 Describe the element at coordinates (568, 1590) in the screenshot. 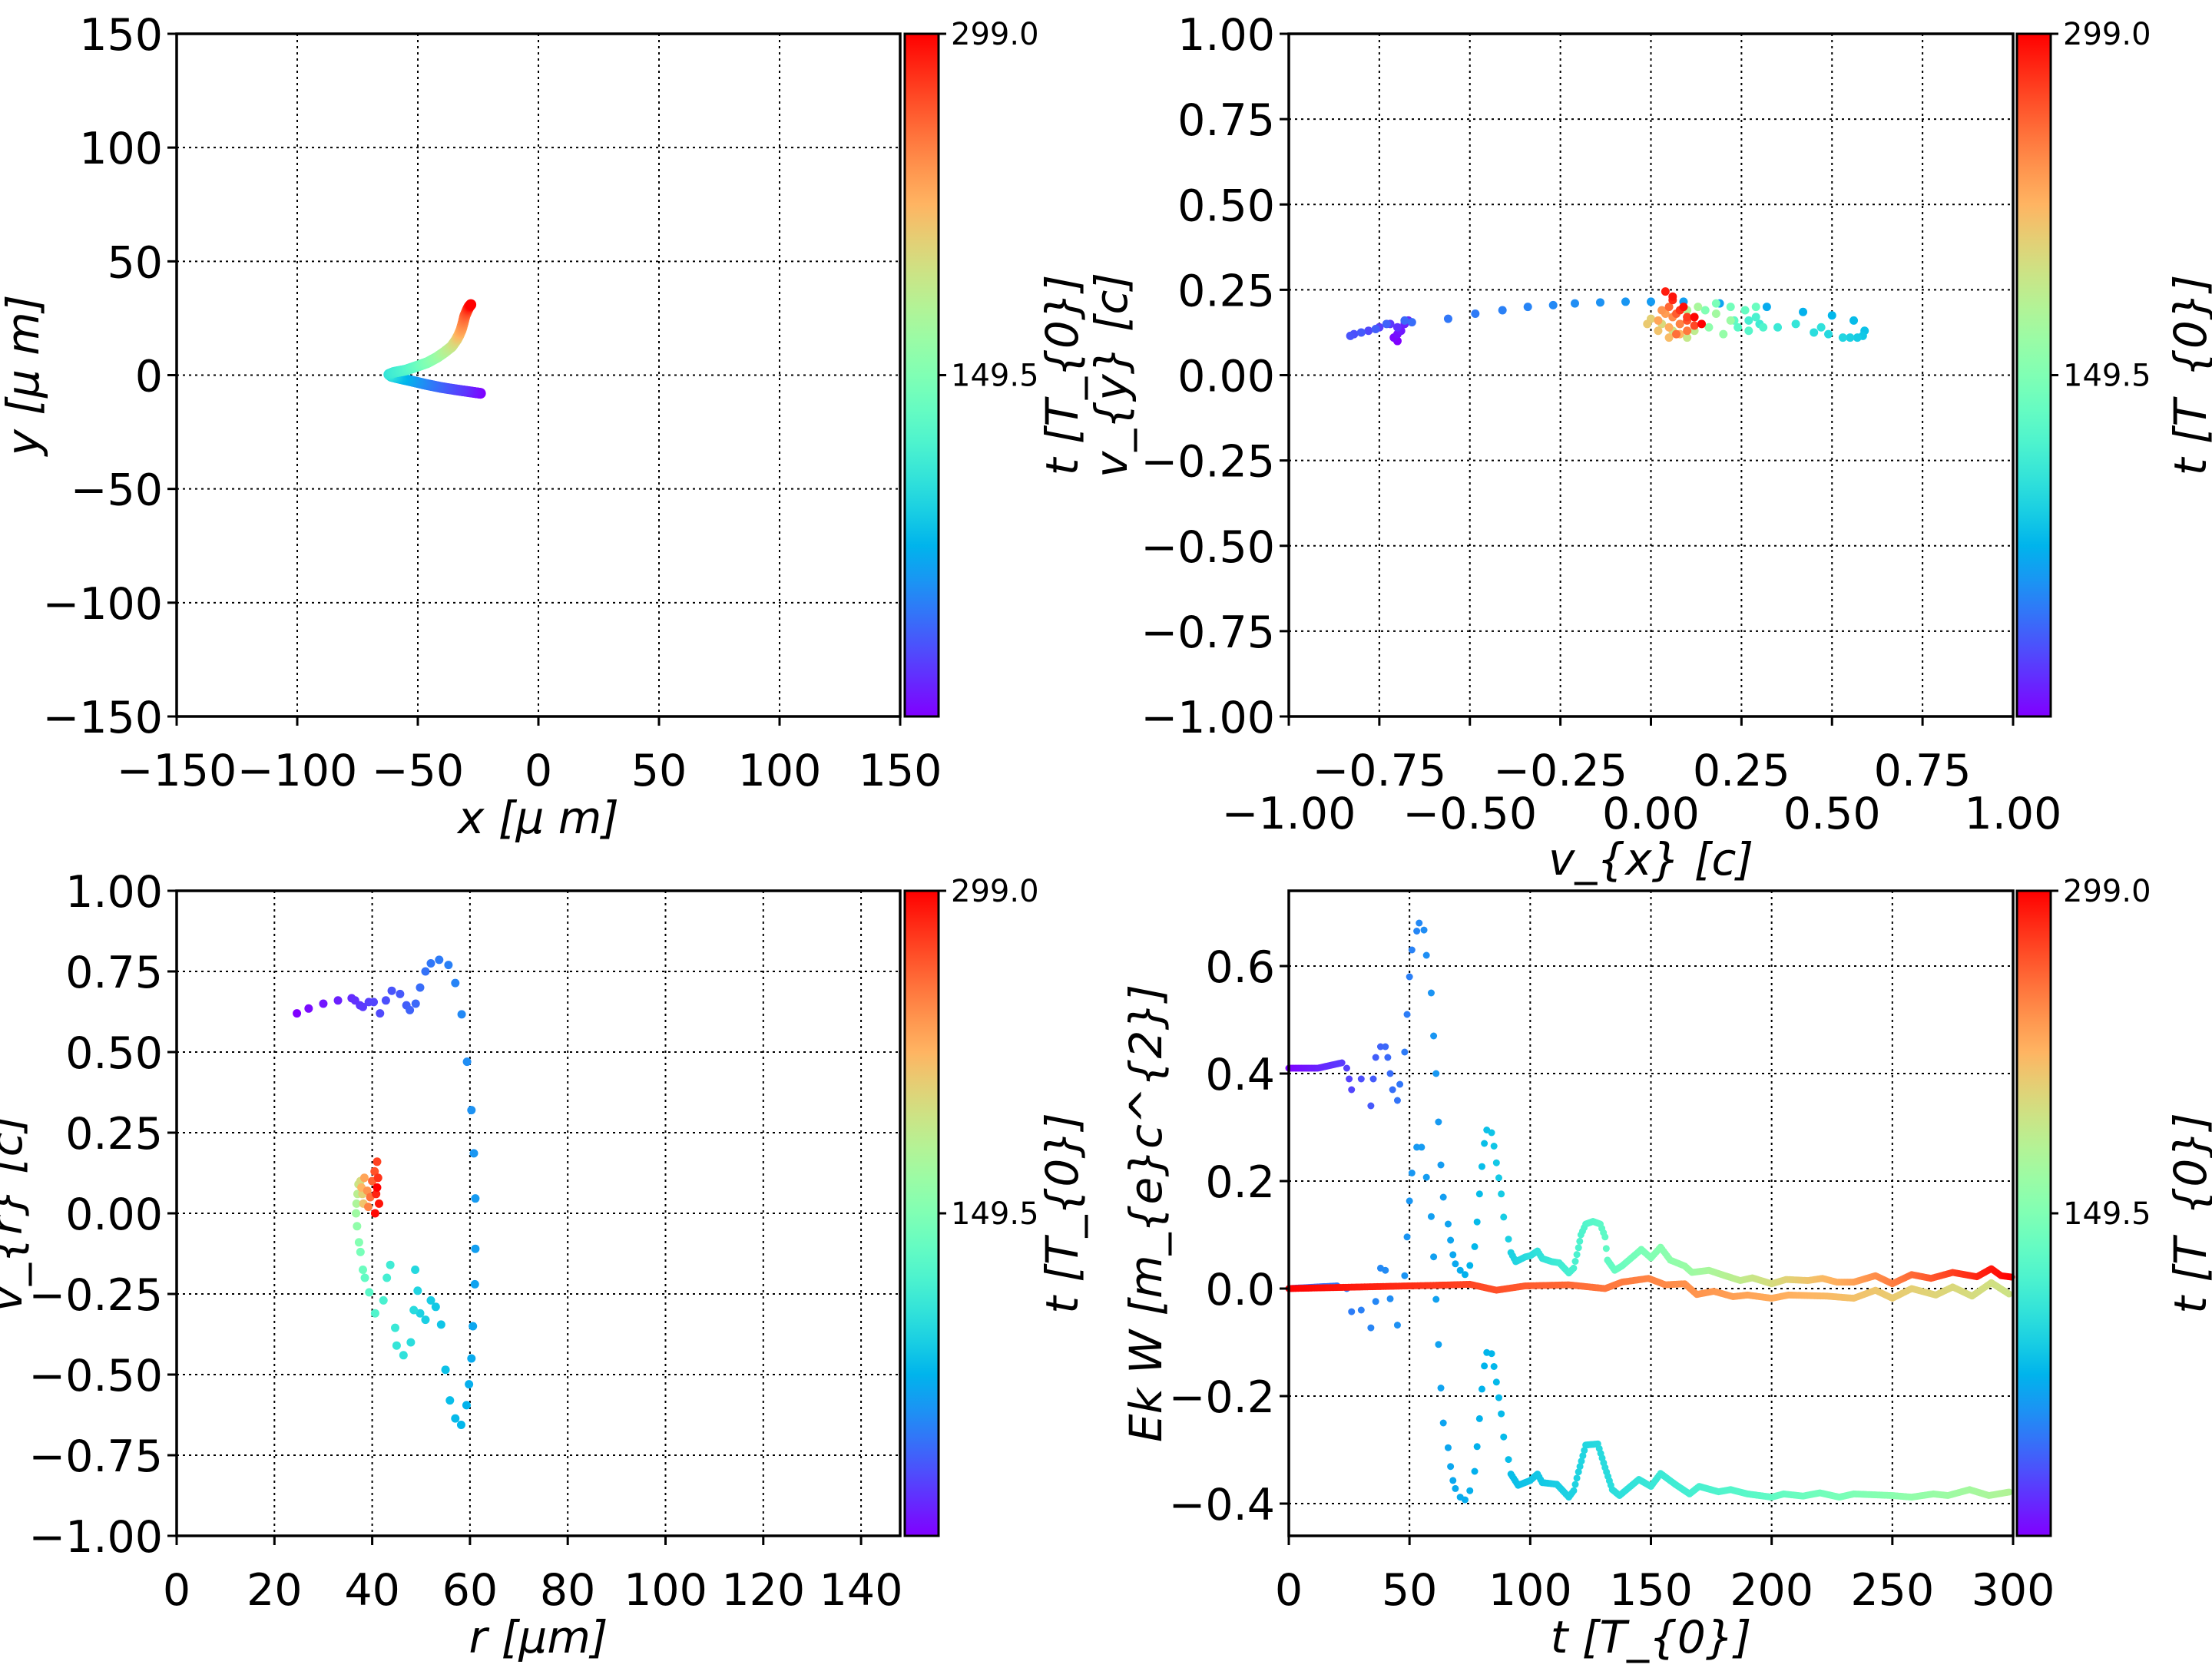

I see `x-tick-label: 80` at that location.